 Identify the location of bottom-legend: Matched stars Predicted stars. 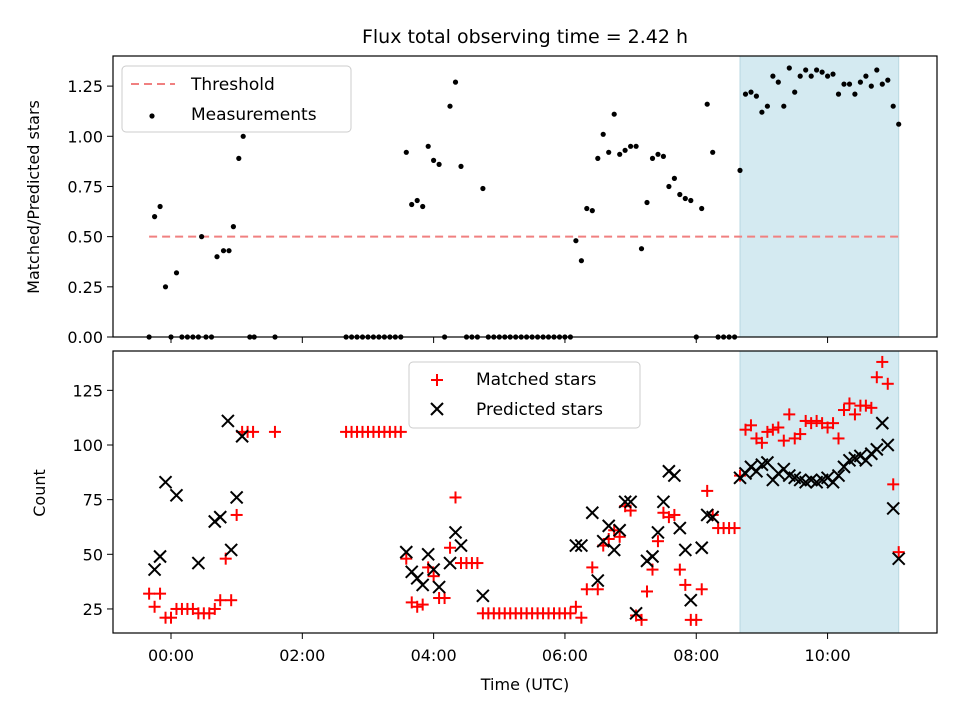
(524, 395).